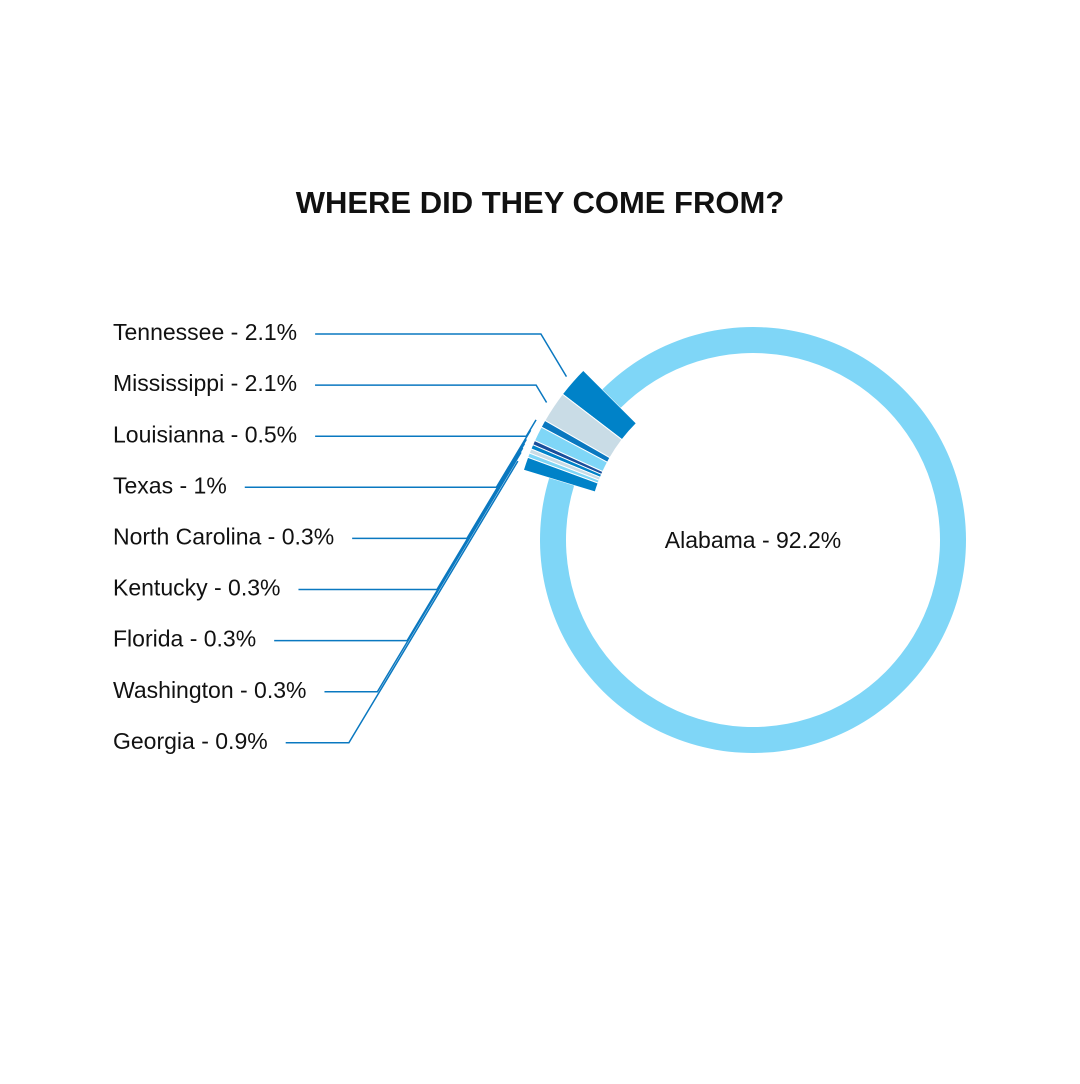 This screenshot has width=1080, height=1084. I want to click on legend-label: Georgia - 0.9%, so click(190, 741).